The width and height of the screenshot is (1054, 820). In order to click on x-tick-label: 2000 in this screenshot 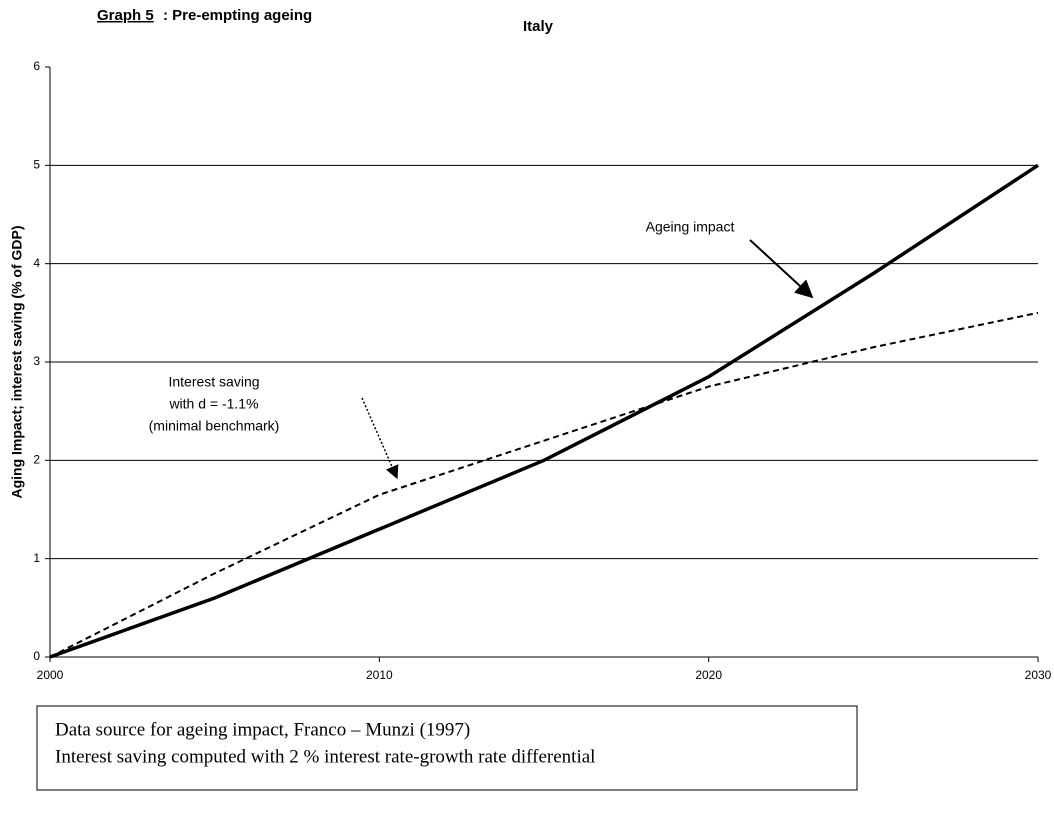, I will do `click(50, 675)`.